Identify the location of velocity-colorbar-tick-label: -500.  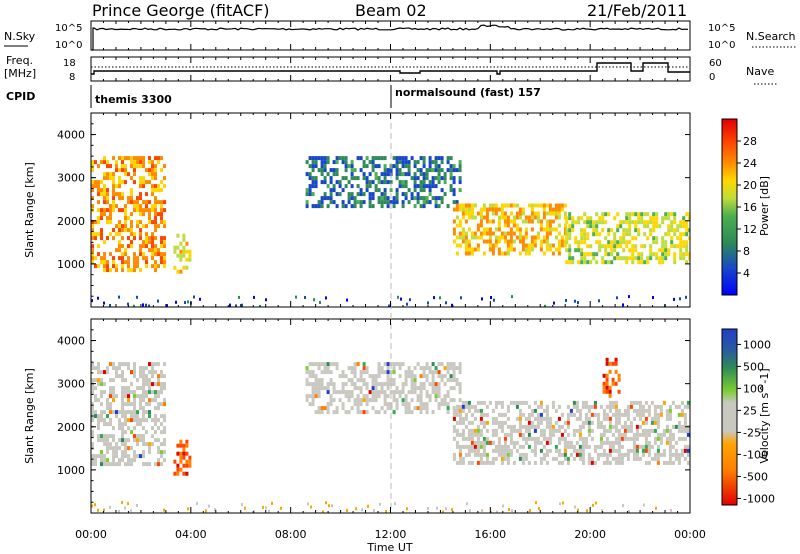
(755, 476).